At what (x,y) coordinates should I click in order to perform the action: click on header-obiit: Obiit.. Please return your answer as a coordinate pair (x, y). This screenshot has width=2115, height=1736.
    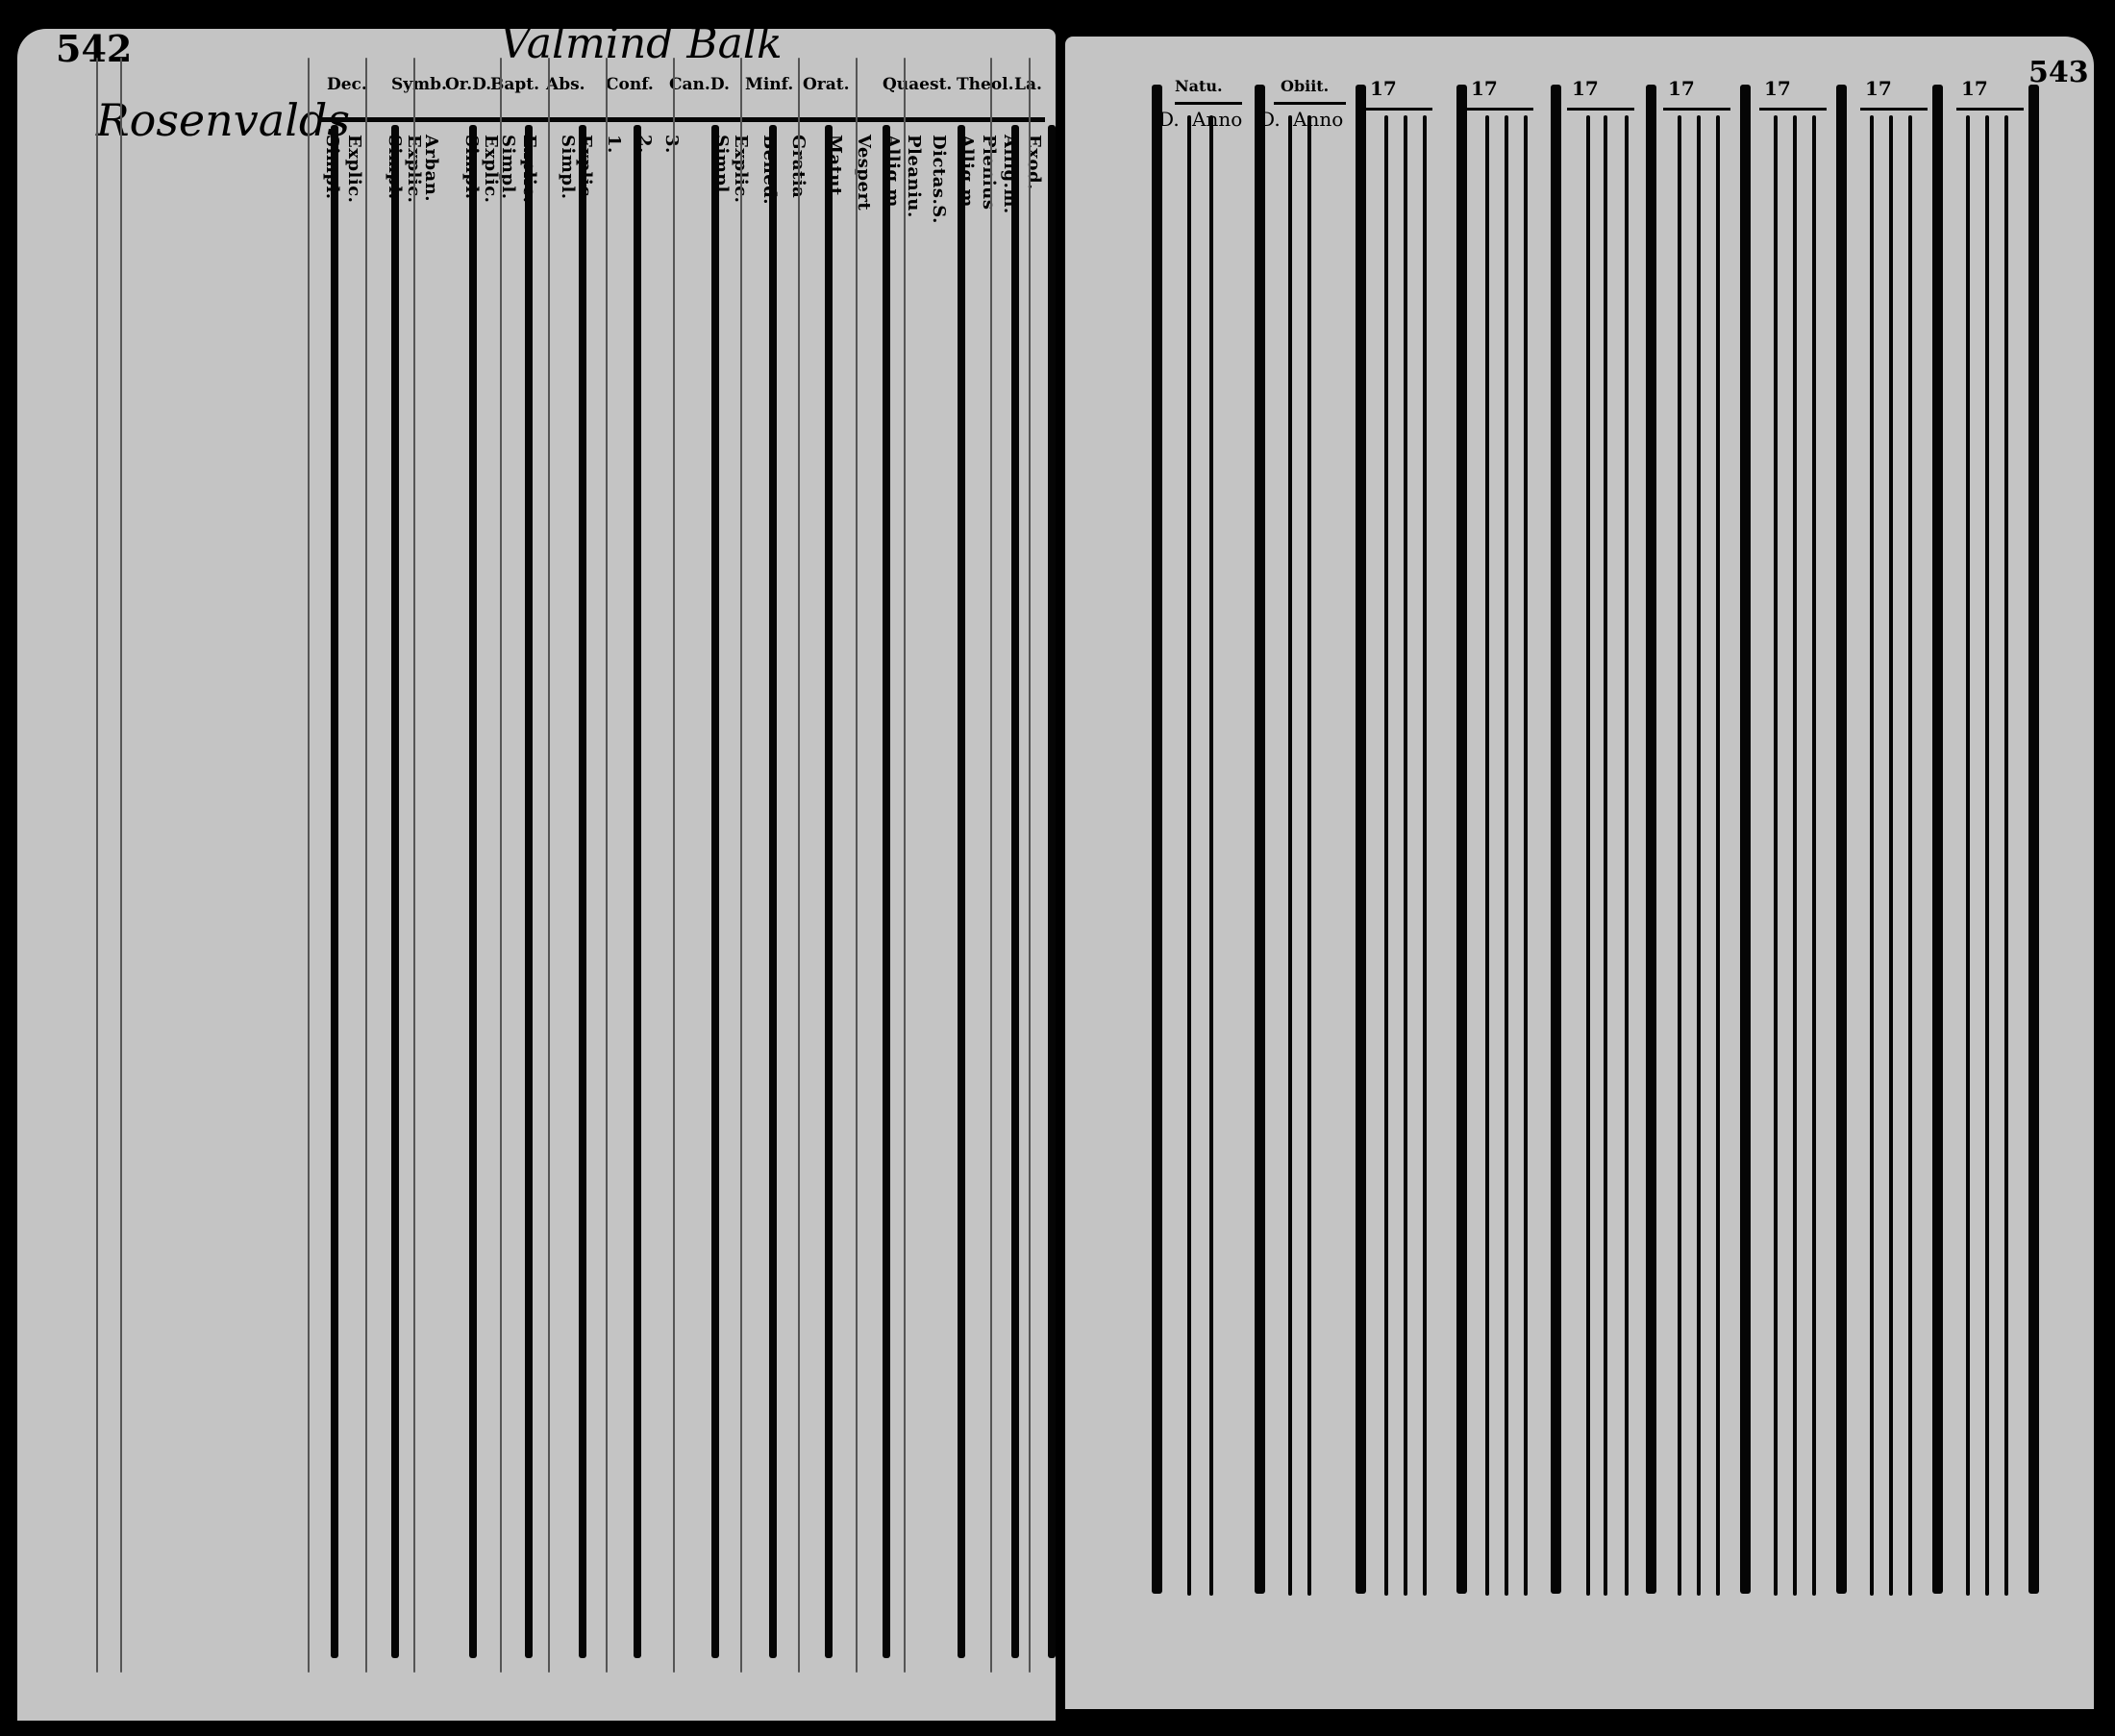
    Looking at the image, I should click on (1305, 86).